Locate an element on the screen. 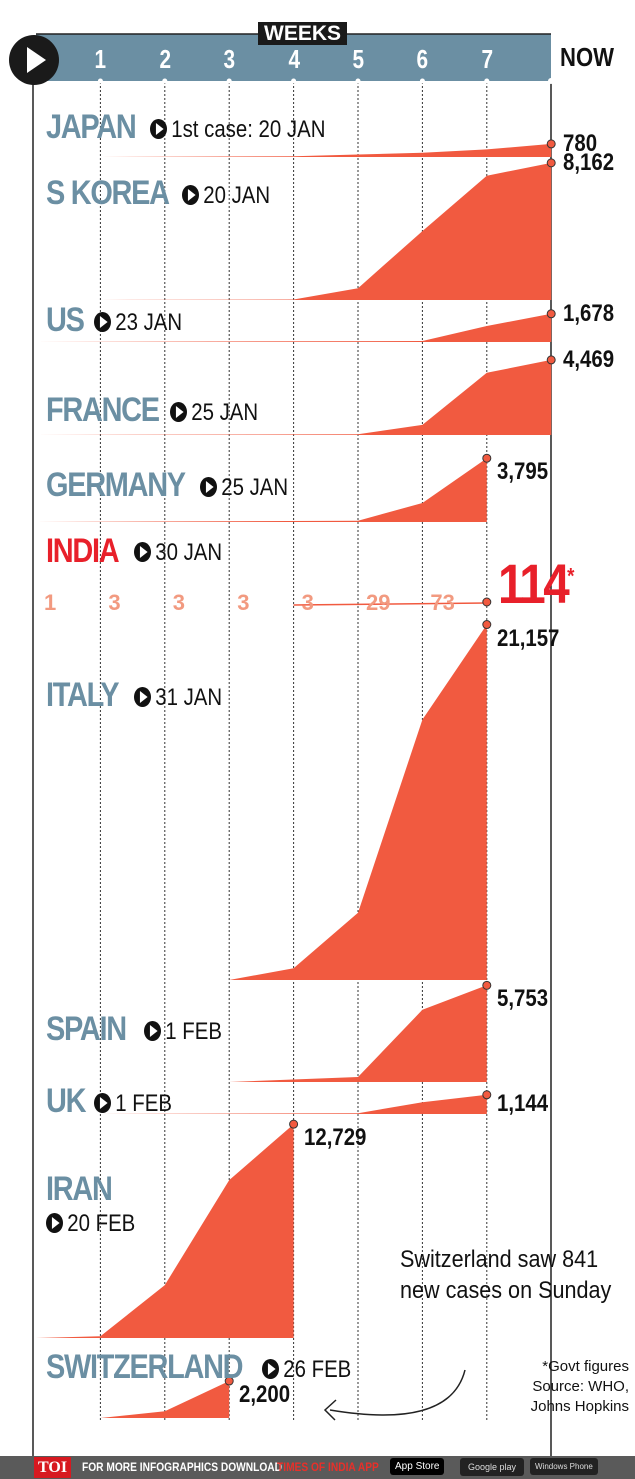 The width and height of the screenshot is (635, 1479). date-text: 30 JAN is located at coordinates (189, 552).